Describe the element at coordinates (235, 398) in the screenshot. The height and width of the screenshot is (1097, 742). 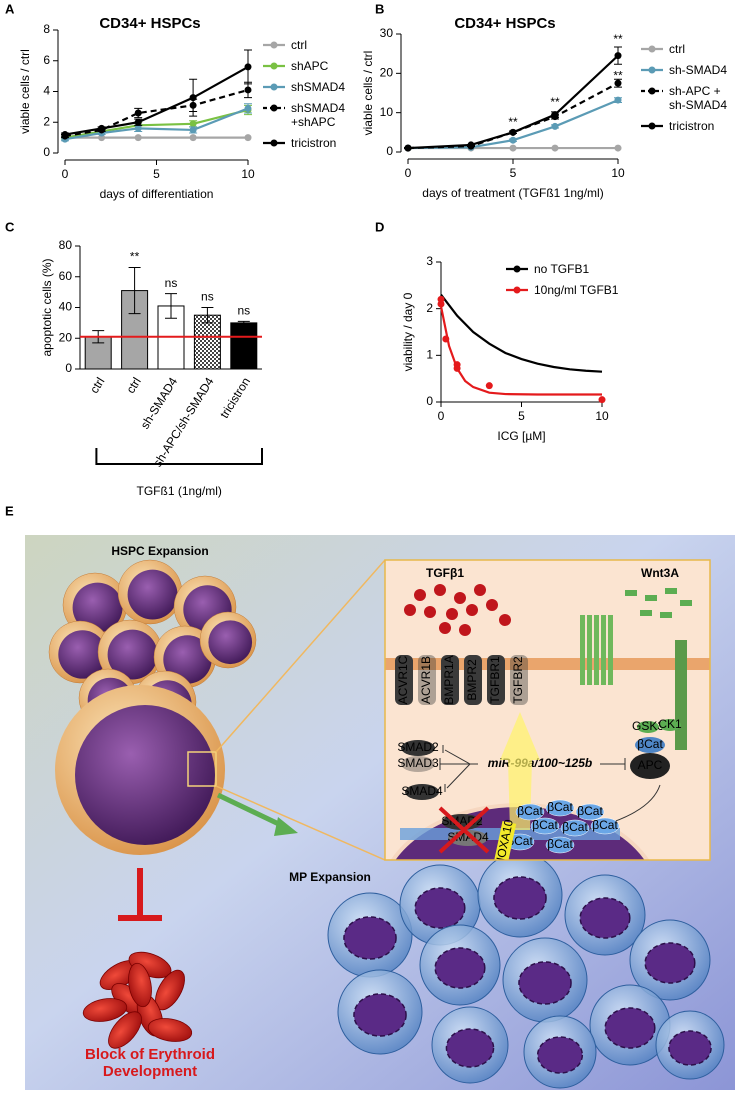
I see `x-tick-label: tricistron` at that location.